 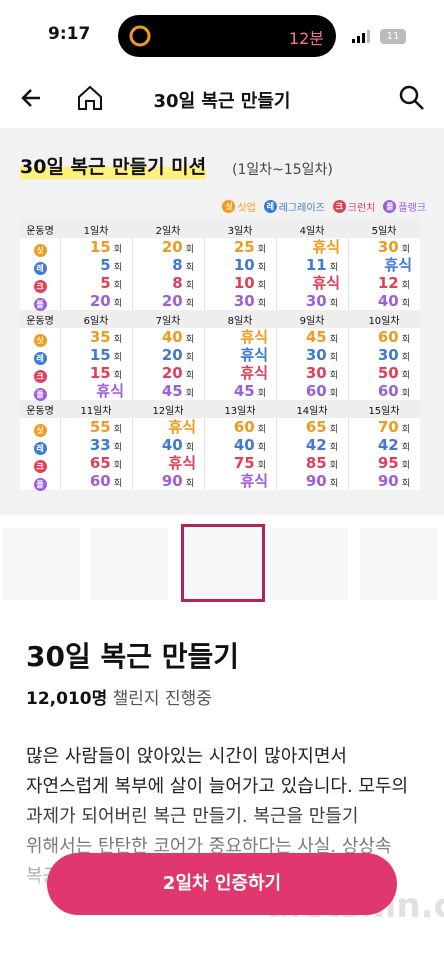 I want to click on count-cell: 12 회, so click(x=384, y=283).